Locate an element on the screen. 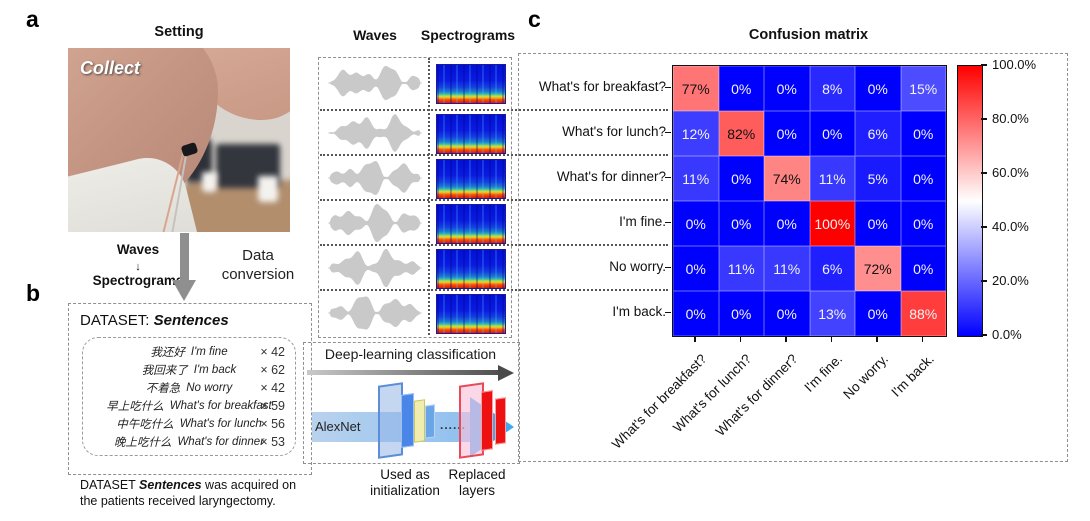 This screenshot has width=1090, height=521. sentence-row: 我还好 I'm fine × 42 is located at coordinates (189, 352).